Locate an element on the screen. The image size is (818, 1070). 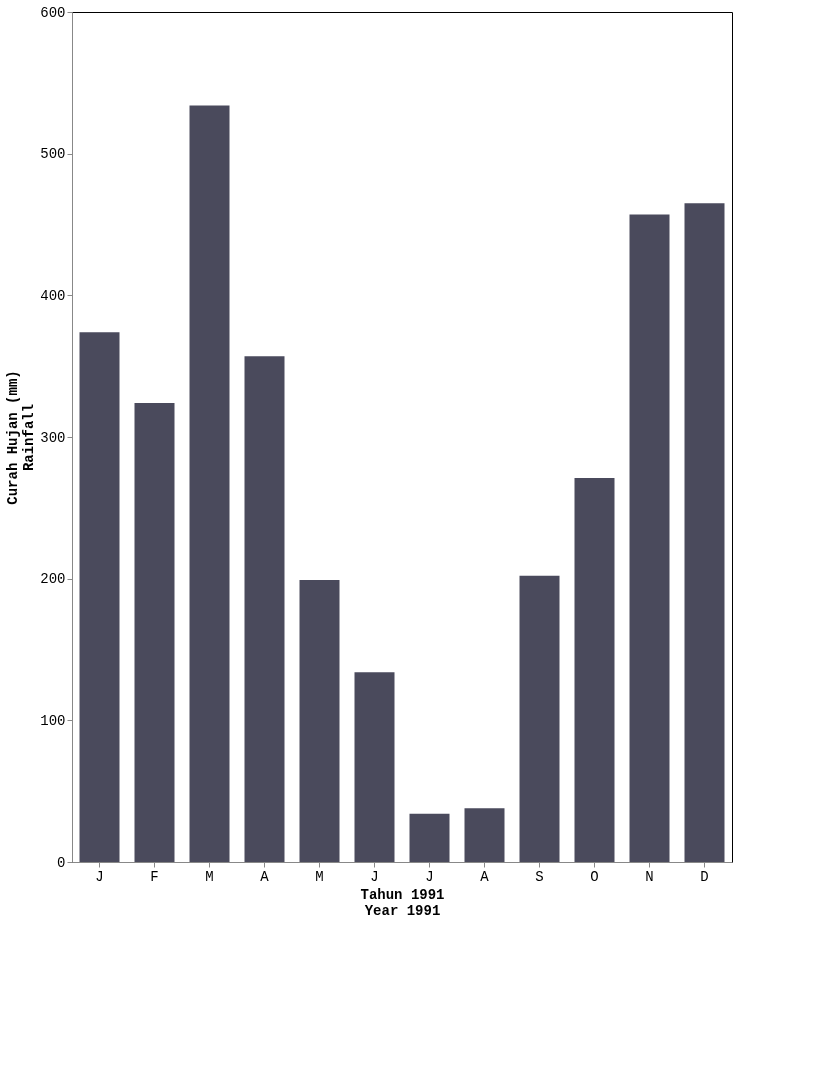
y-tick-label: 400 is located at coordinates (53, 295).